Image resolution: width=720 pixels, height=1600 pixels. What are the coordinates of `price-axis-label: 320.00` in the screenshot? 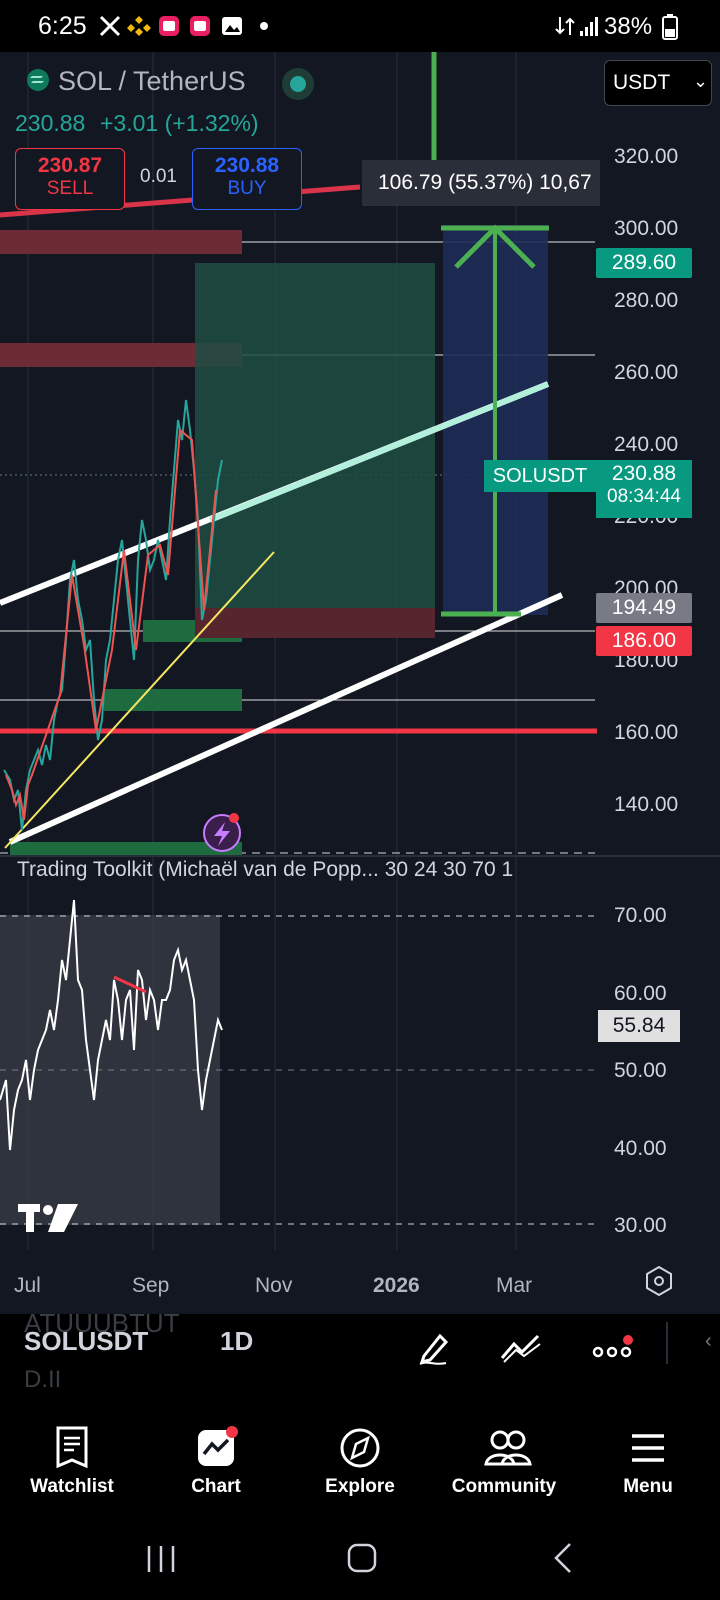 It's located at (646, 156).